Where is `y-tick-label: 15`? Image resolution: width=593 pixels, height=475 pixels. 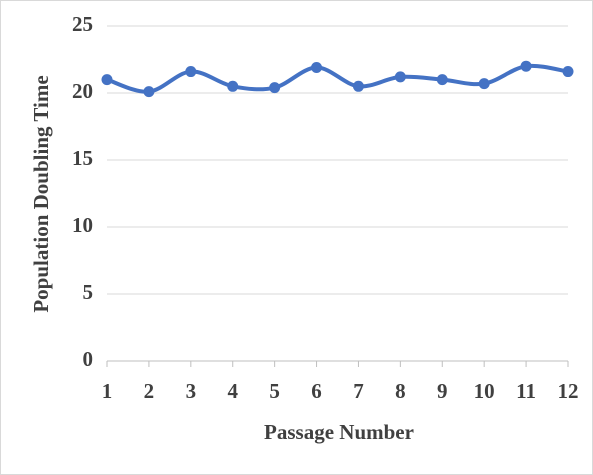
y-tick-label: 15 is located at coordinates (82, 158).